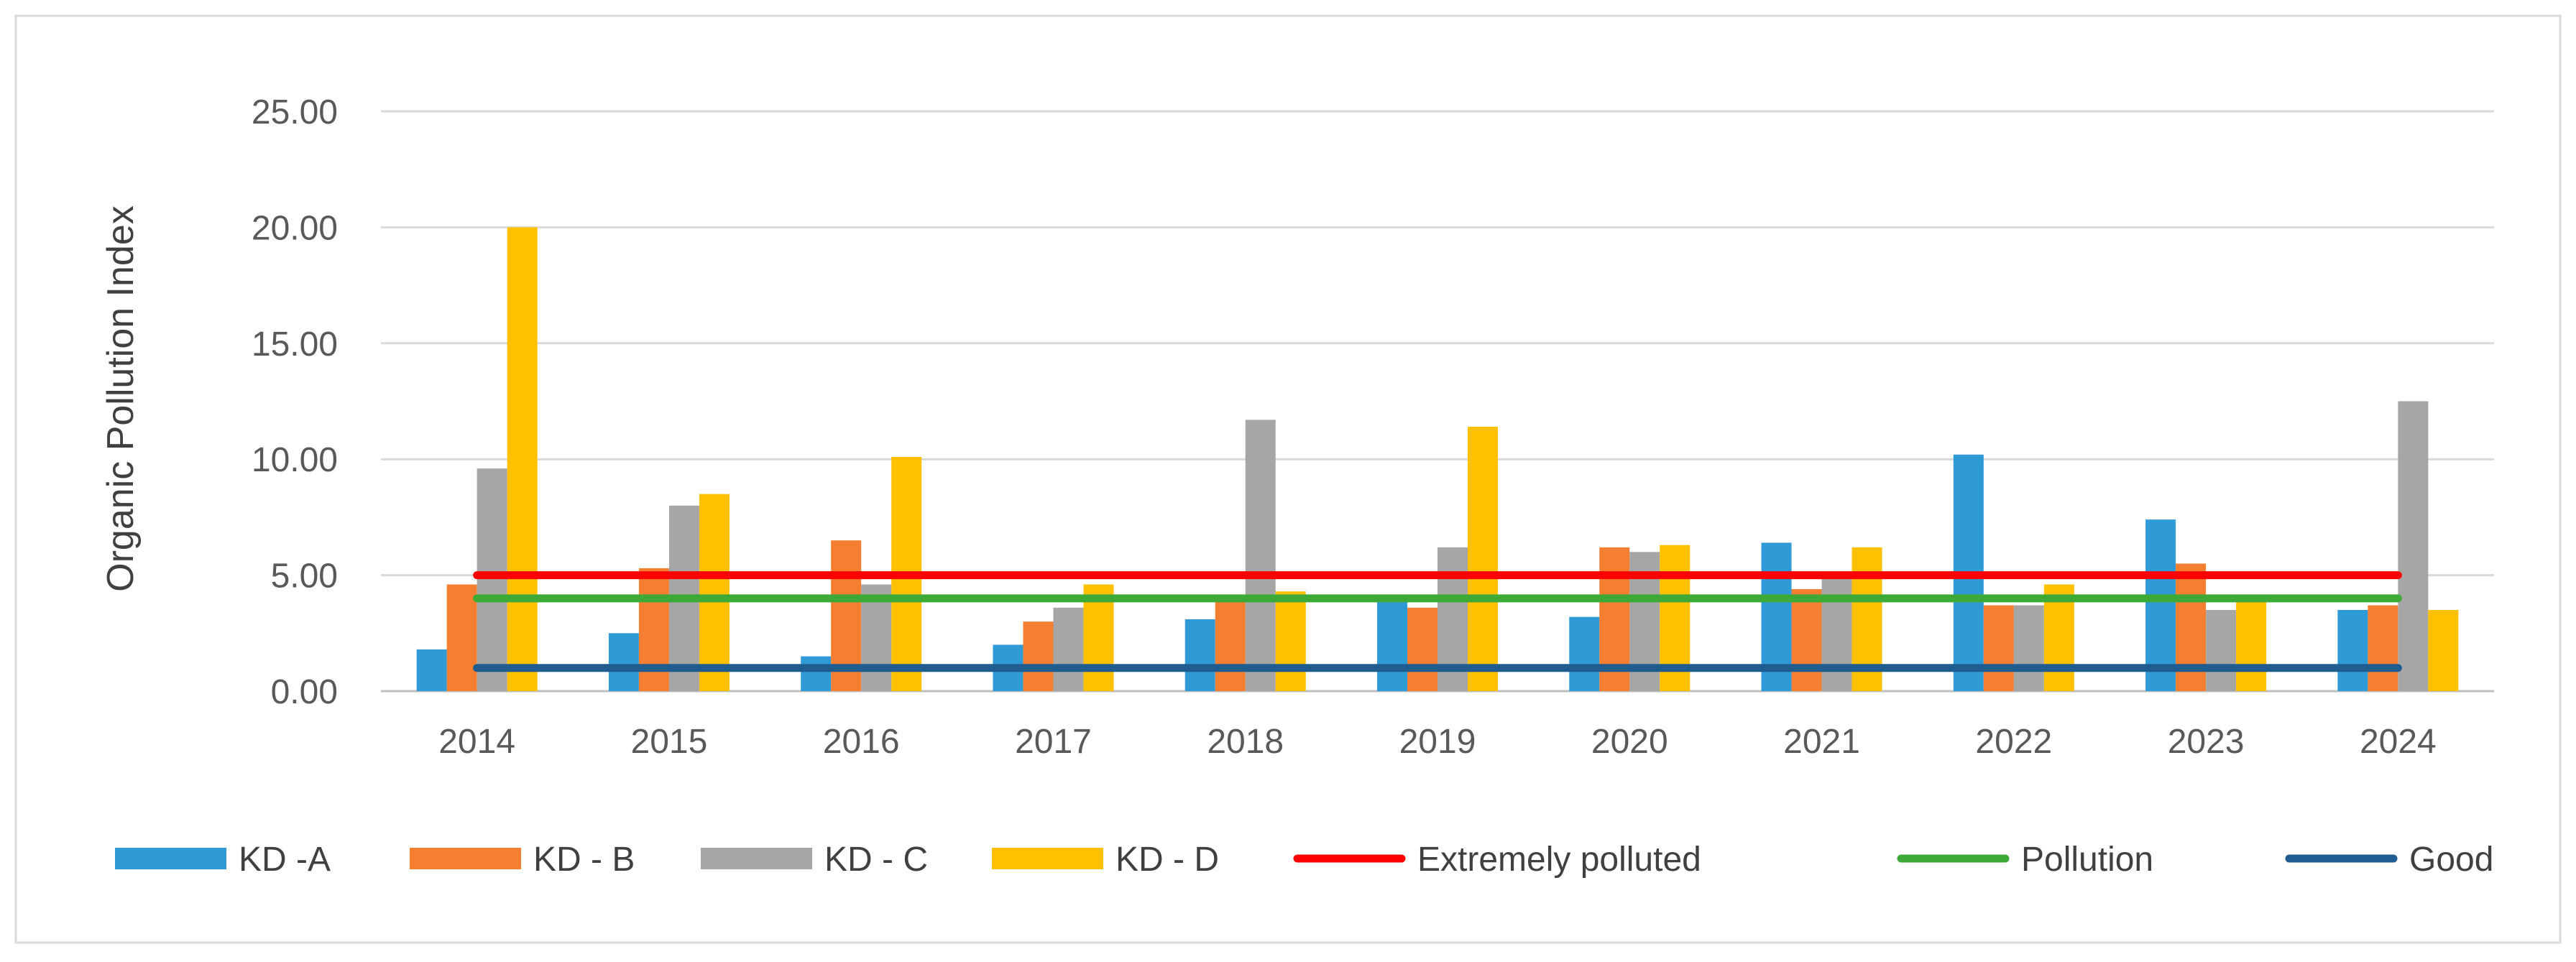 Image resolution: width=2576 pixels, height=962 pixels. I want to click on legend-label-kd-a: KD -A, so click(285, 860).